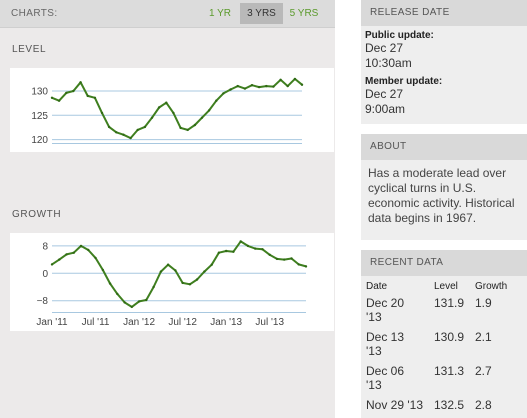 The height and width of the screenshot is (418, 527). I want to click on level-y-tick-label: 130, so click(39, 92).